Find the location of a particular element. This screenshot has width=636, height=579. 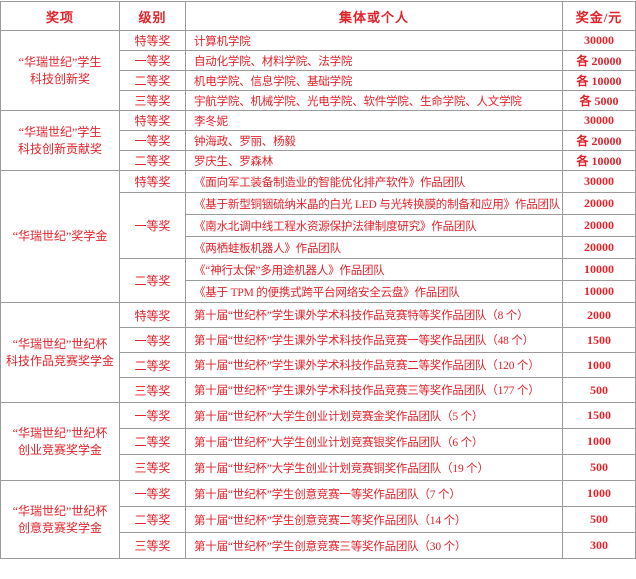

recipient-cell: 《基于新型铜铟硫纳米晶的白光 LED 与光转换膜的制备和应用》作品团队 is located at coordinates (374, 203).